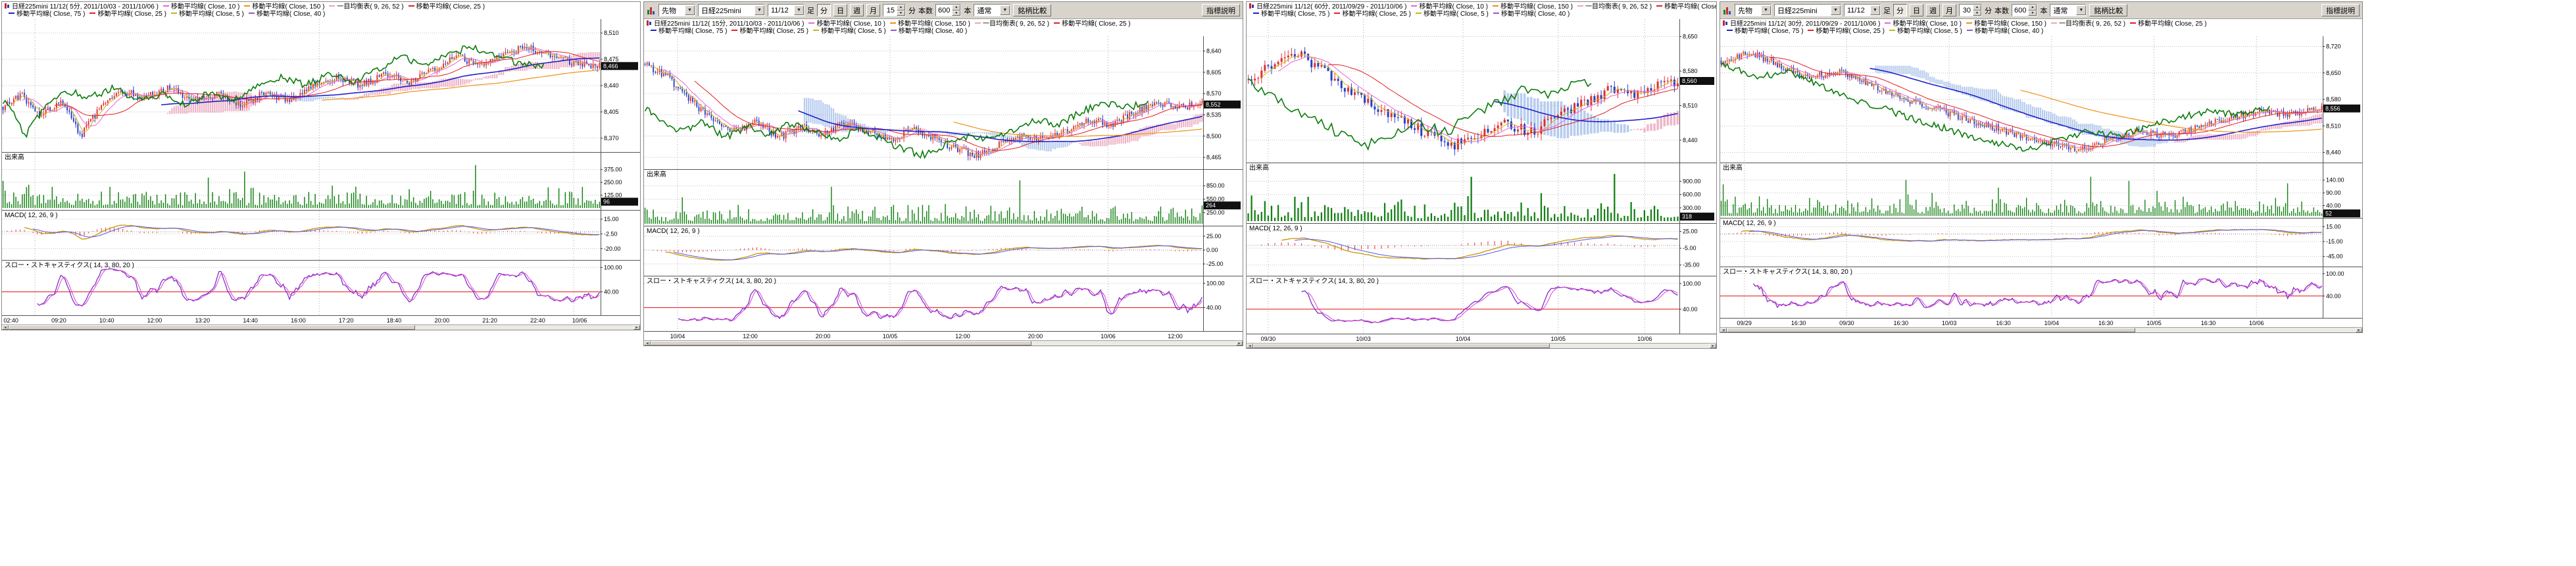  I want to click on axis-tick-label: 0.00, so click(1212, 250).